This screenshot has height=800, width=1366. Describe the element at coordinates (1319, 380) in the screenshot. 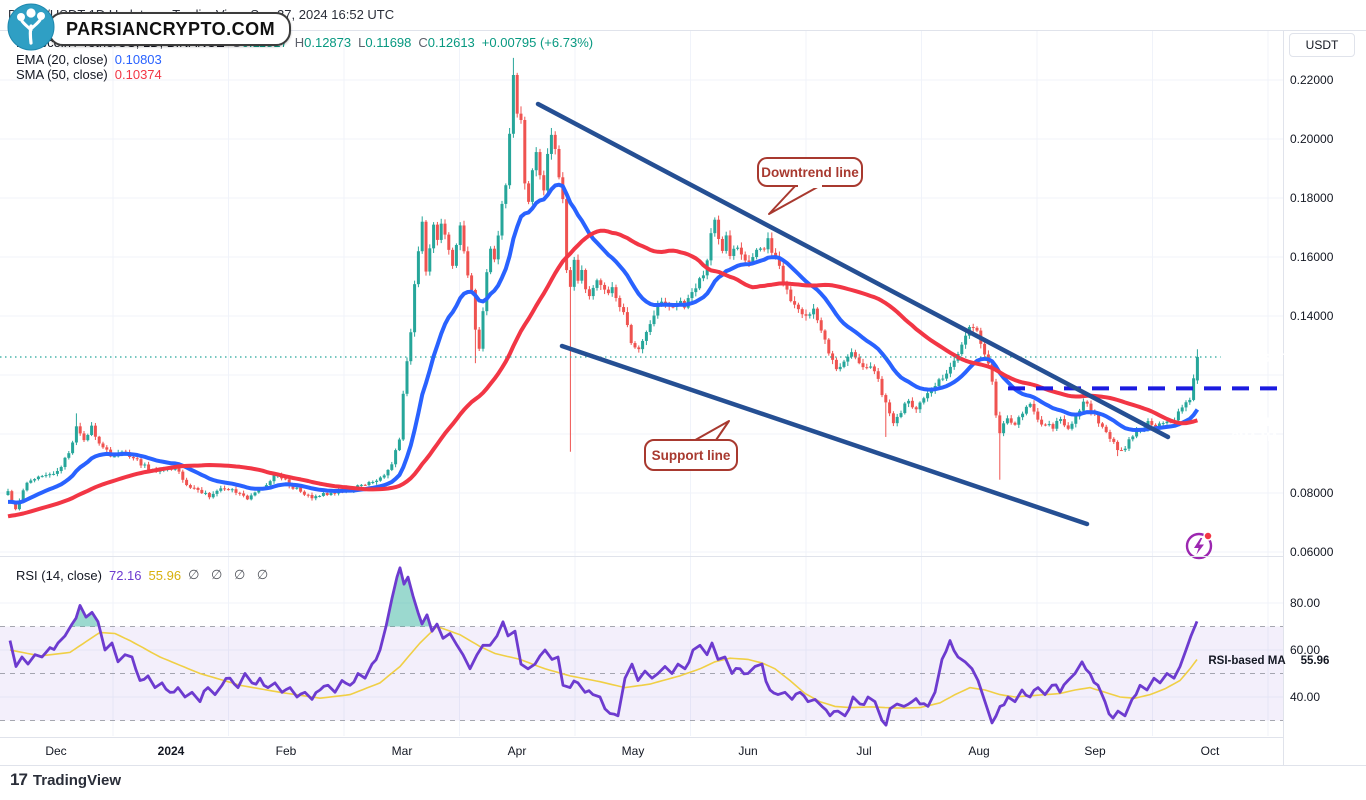

I see `bar-countdown: 07:07:05` at that location.